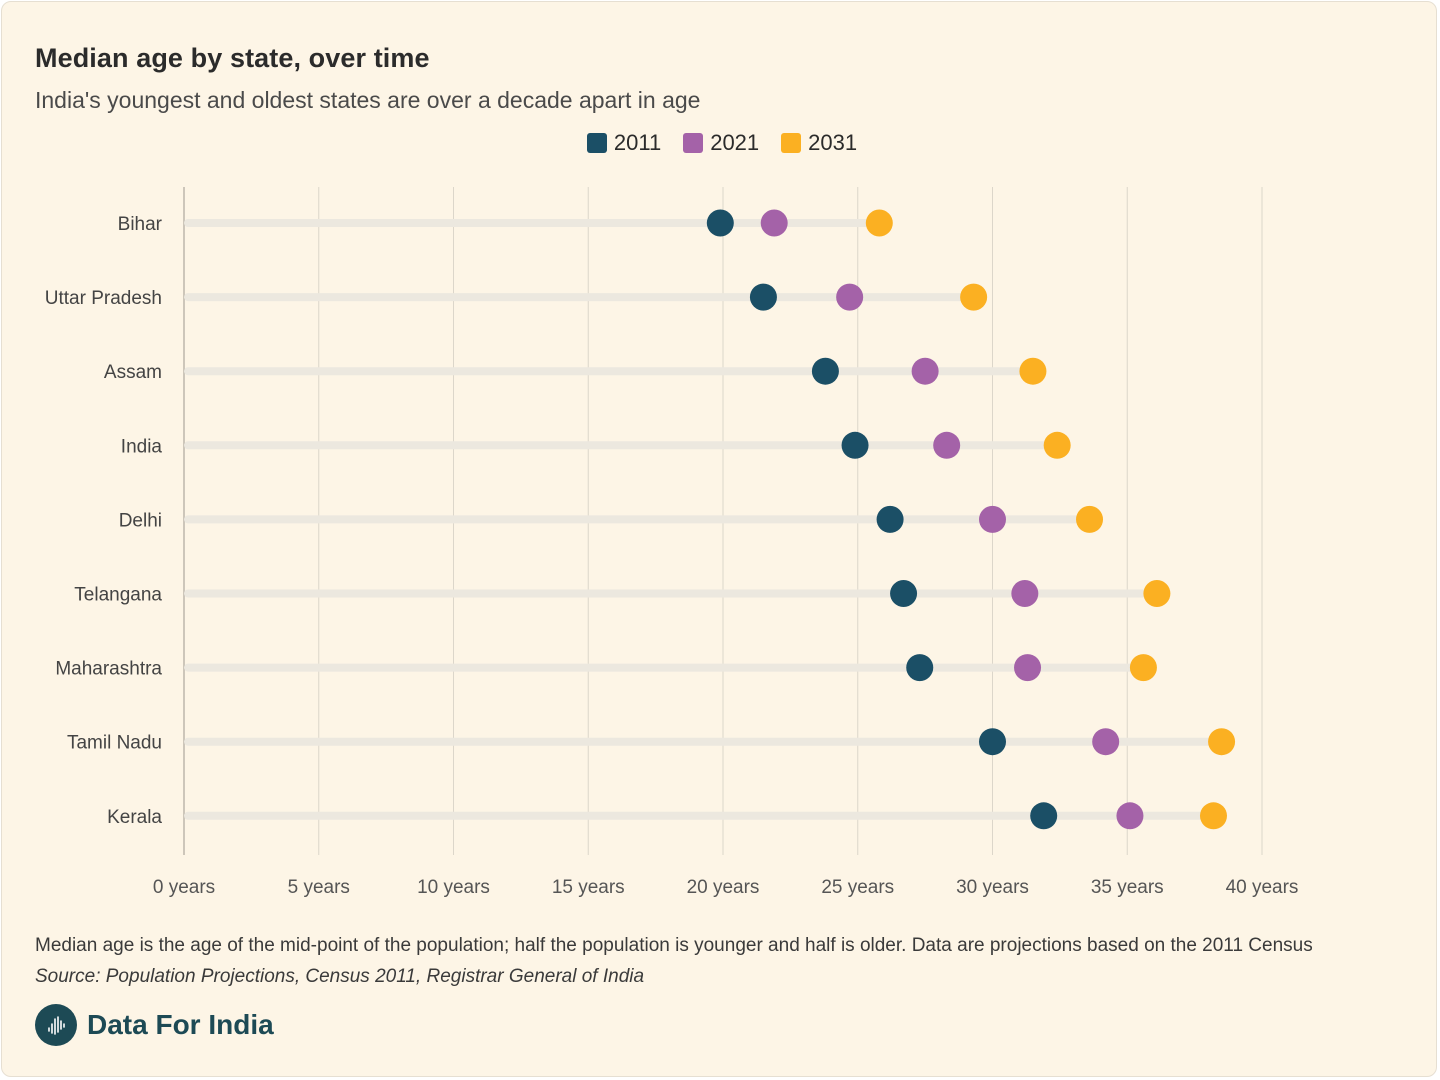 This screenshot has height=1080, width=1440. What do you see at coordinates (596, 143) in the screenshot?
I see `legend-swatch-2011` at bounding box center [596, 143].